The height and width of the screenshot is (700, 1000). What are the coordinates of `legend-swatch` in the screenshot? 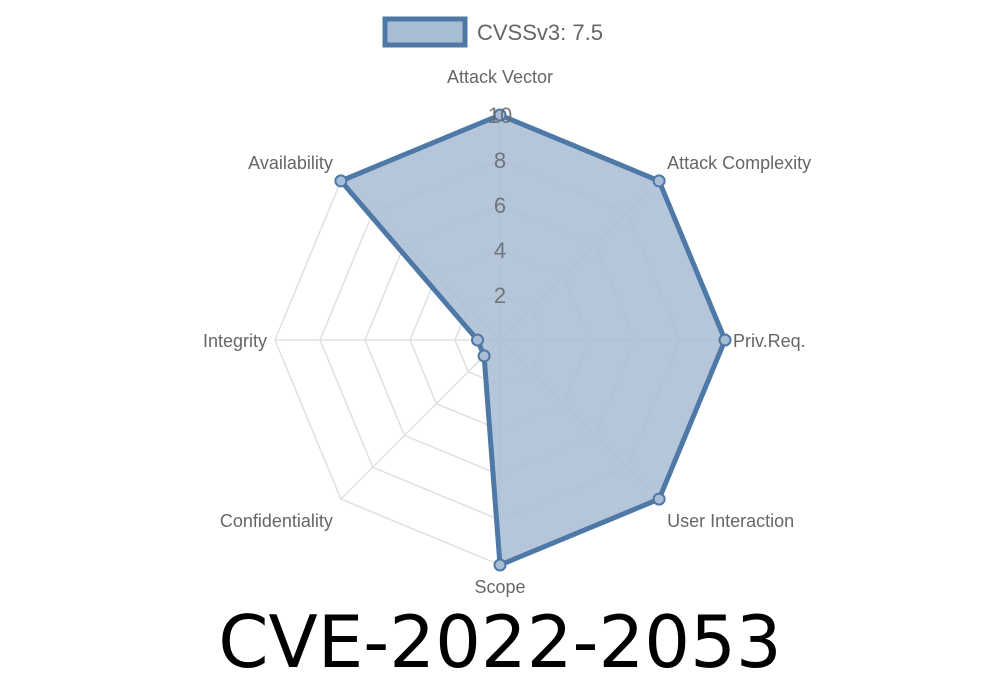 It's located at (425, 32).